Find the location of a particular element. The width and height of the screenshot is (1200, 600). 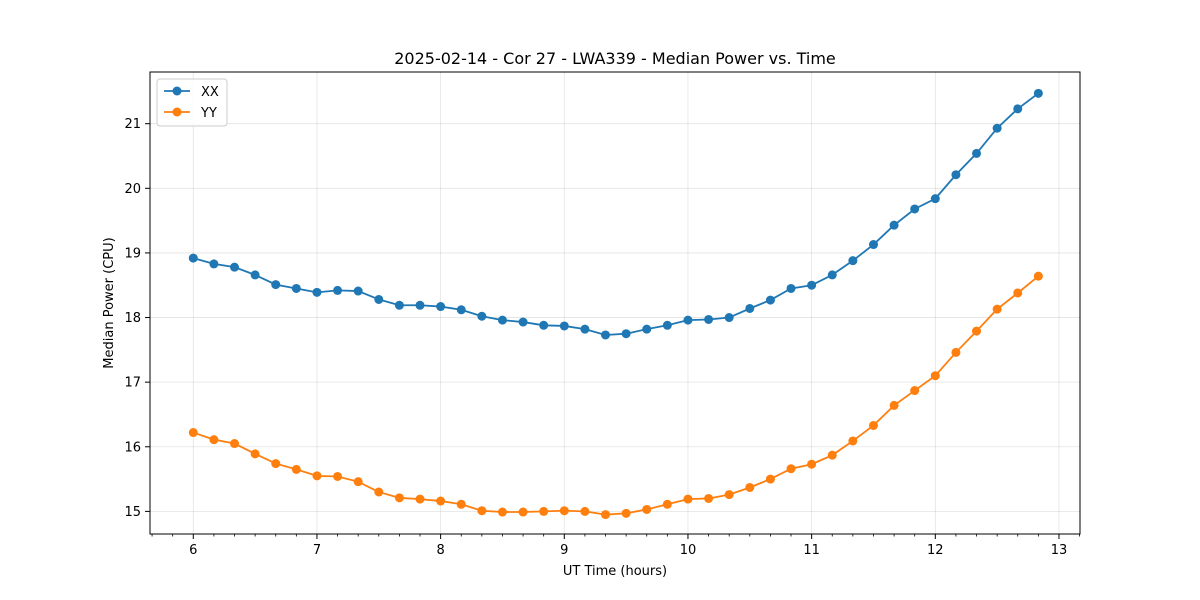

y-tick-label: 20 is located at coordinates (132, 189).